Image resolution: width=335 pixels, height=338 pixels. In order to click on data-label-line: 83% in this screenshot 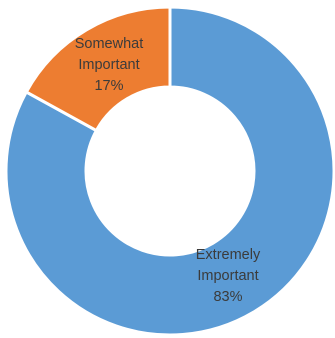, I will do `click(227, 297)`.